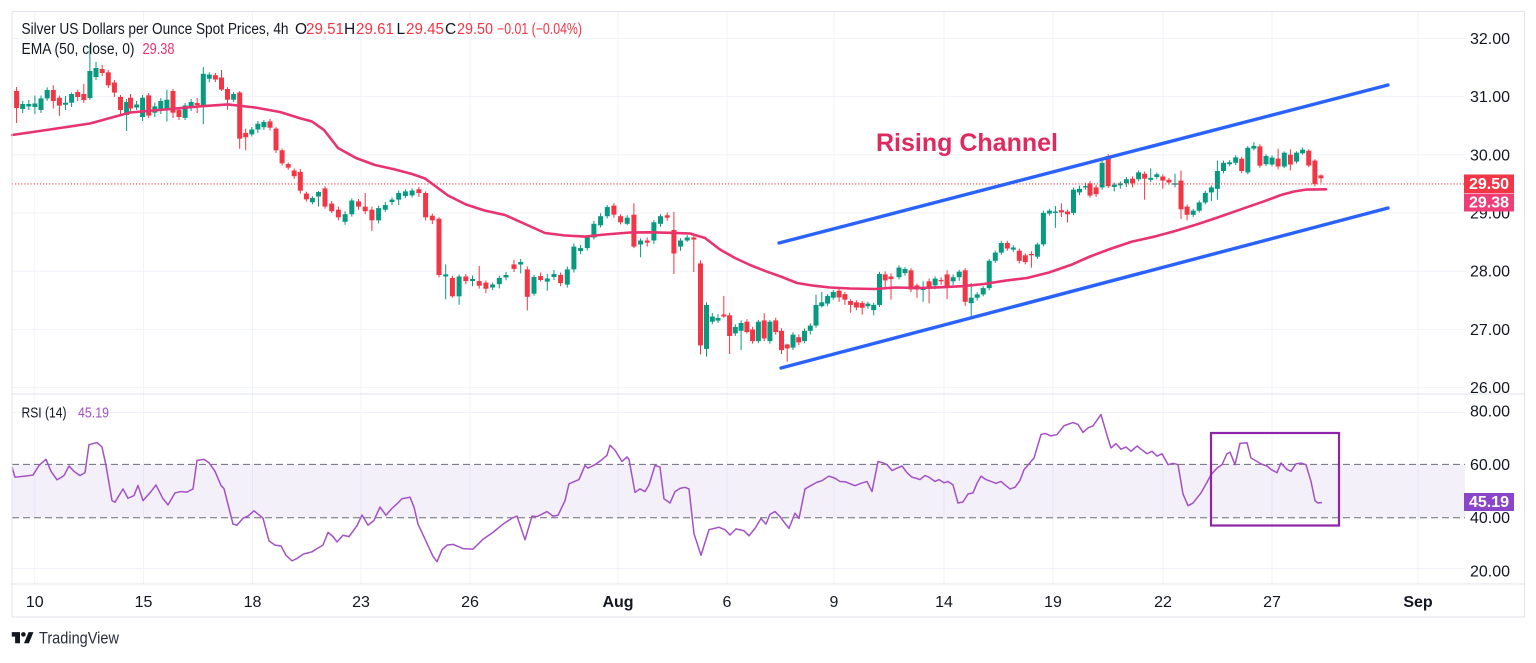  What do you see at coordinates (1490, 518) in the screenshot?
I see `svg-text: 40.00` at bounding box center [1490, 518].